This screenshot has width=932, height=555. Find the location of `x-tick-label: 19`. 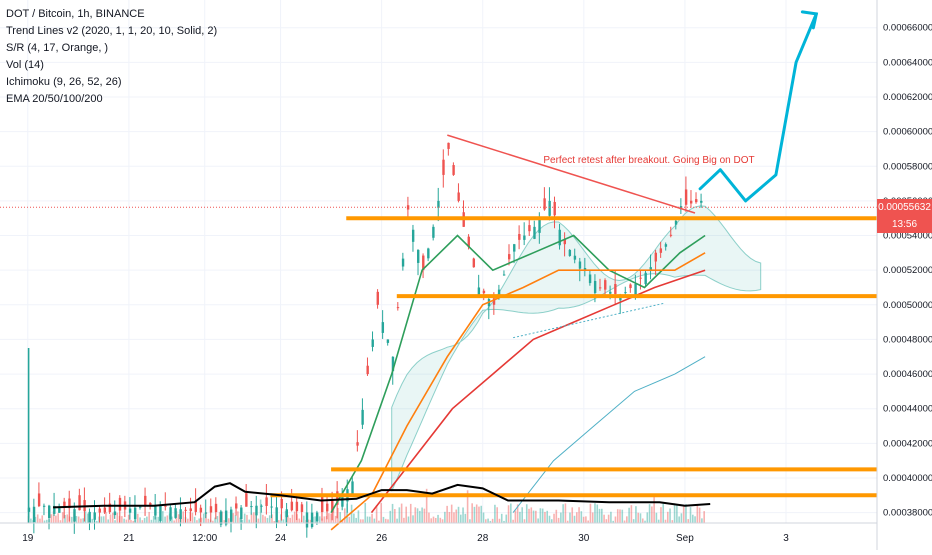

x-tick-label: 19 is located at coordinates (28, 538).